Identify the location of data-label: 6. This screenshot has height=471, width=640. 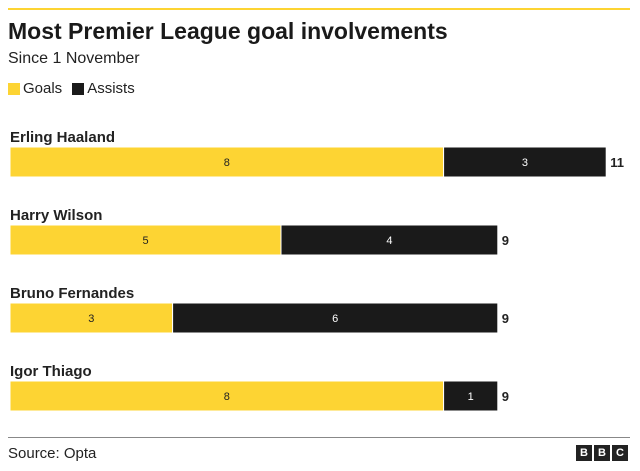
(335, 319).